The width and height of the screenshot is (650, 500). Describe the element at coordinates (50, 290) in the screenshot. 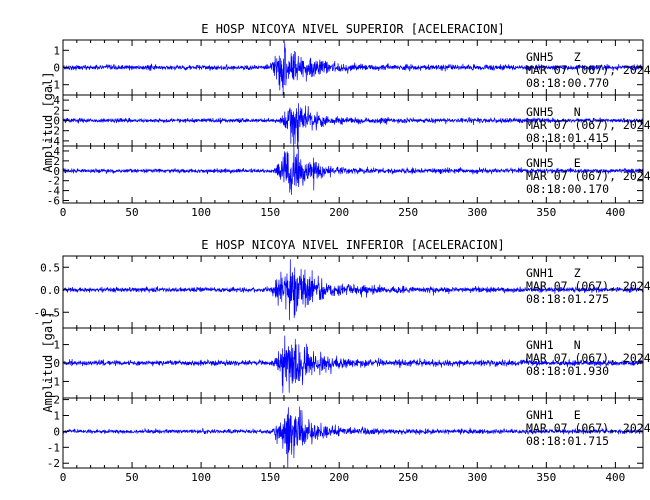

I see `y-tick-label: 0.0` at that location.